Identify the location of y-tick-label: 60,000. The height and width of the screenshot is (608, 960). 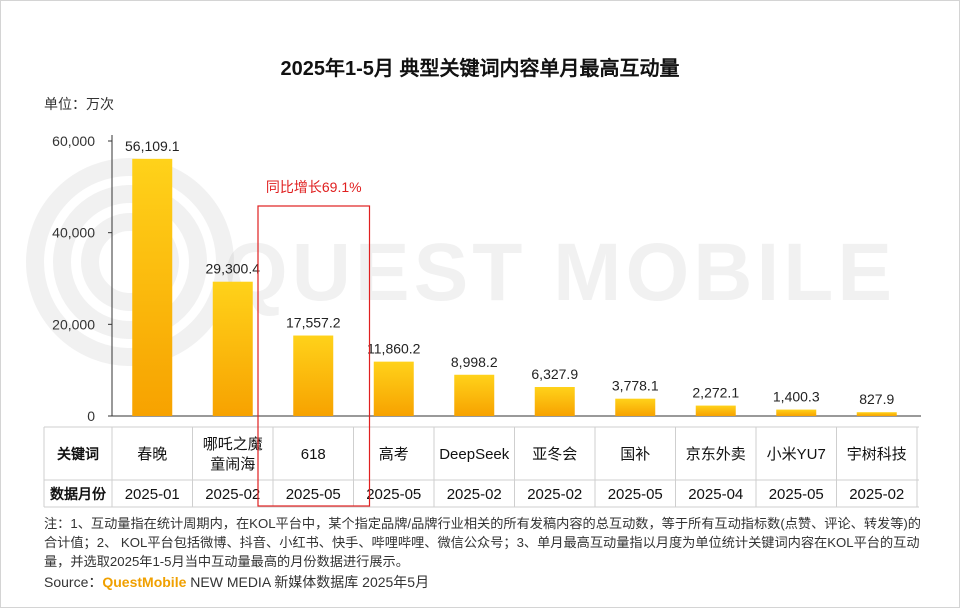
(73, 141).